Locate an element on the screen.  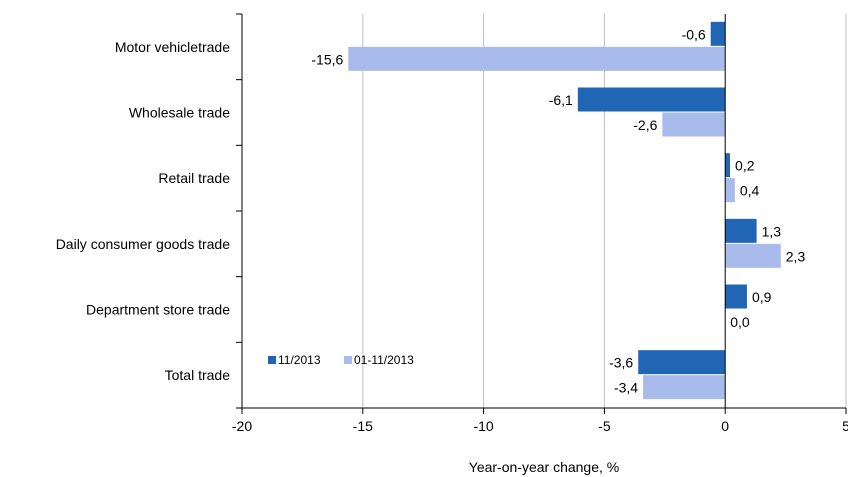
category-label: Department store trade is located at coordinates (158, 310).